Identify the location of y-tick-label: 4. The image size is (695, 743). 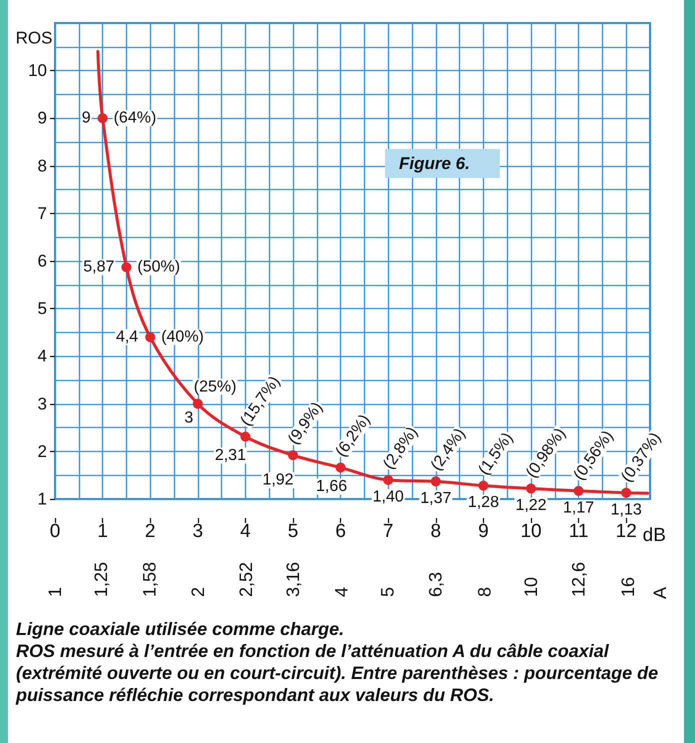
(42, 356).